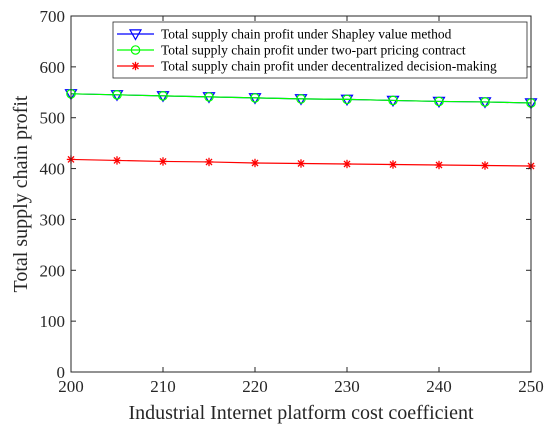 The width and height of the screenshot is (550, 435). Describe the element at coordinates (53, 16) in the screenshot. I see `y-tick-label: 700` at that location.